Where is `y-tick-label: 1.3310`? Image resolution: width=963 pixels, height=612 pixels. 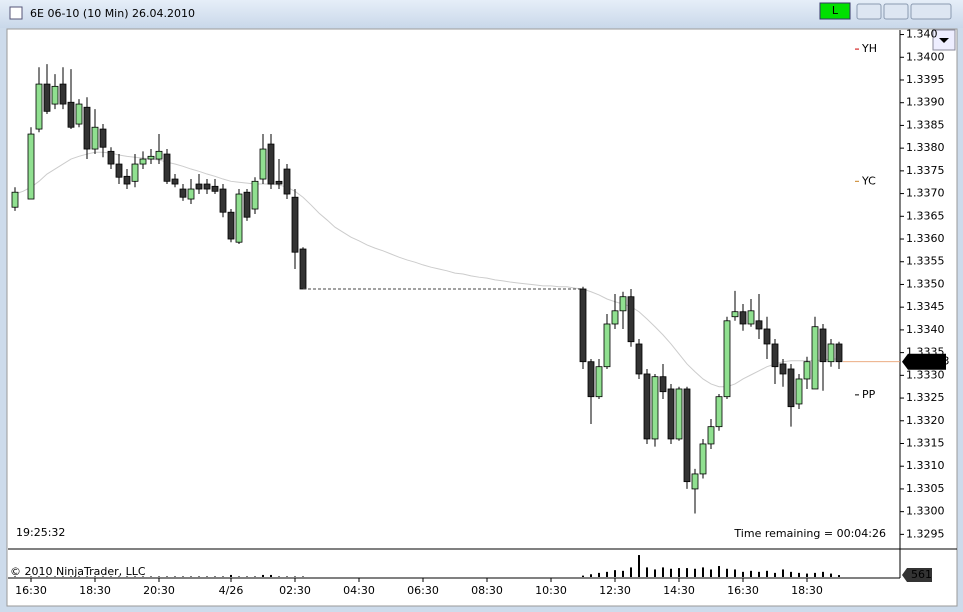 y-tick-label: 1.3310 is located at coordinates (925, 465).